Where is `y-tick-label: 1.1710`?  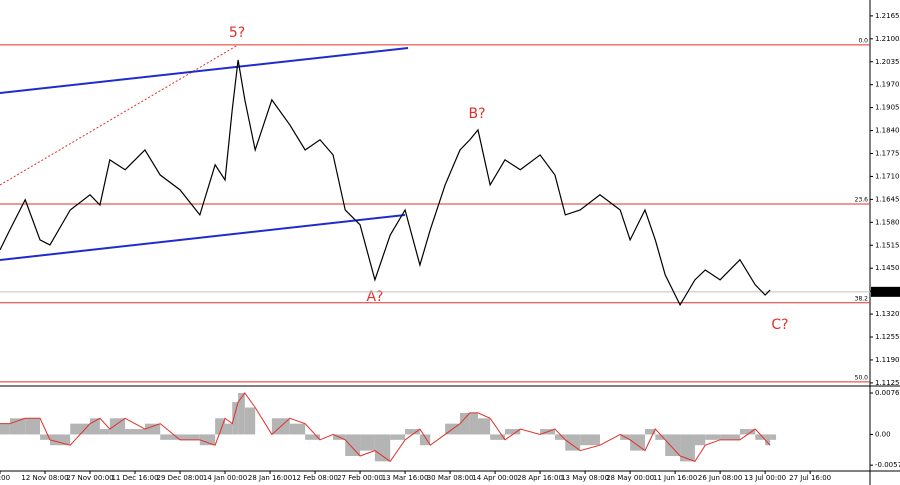 y-tick-label: 1.1710 is located at coordinates (887, 176).